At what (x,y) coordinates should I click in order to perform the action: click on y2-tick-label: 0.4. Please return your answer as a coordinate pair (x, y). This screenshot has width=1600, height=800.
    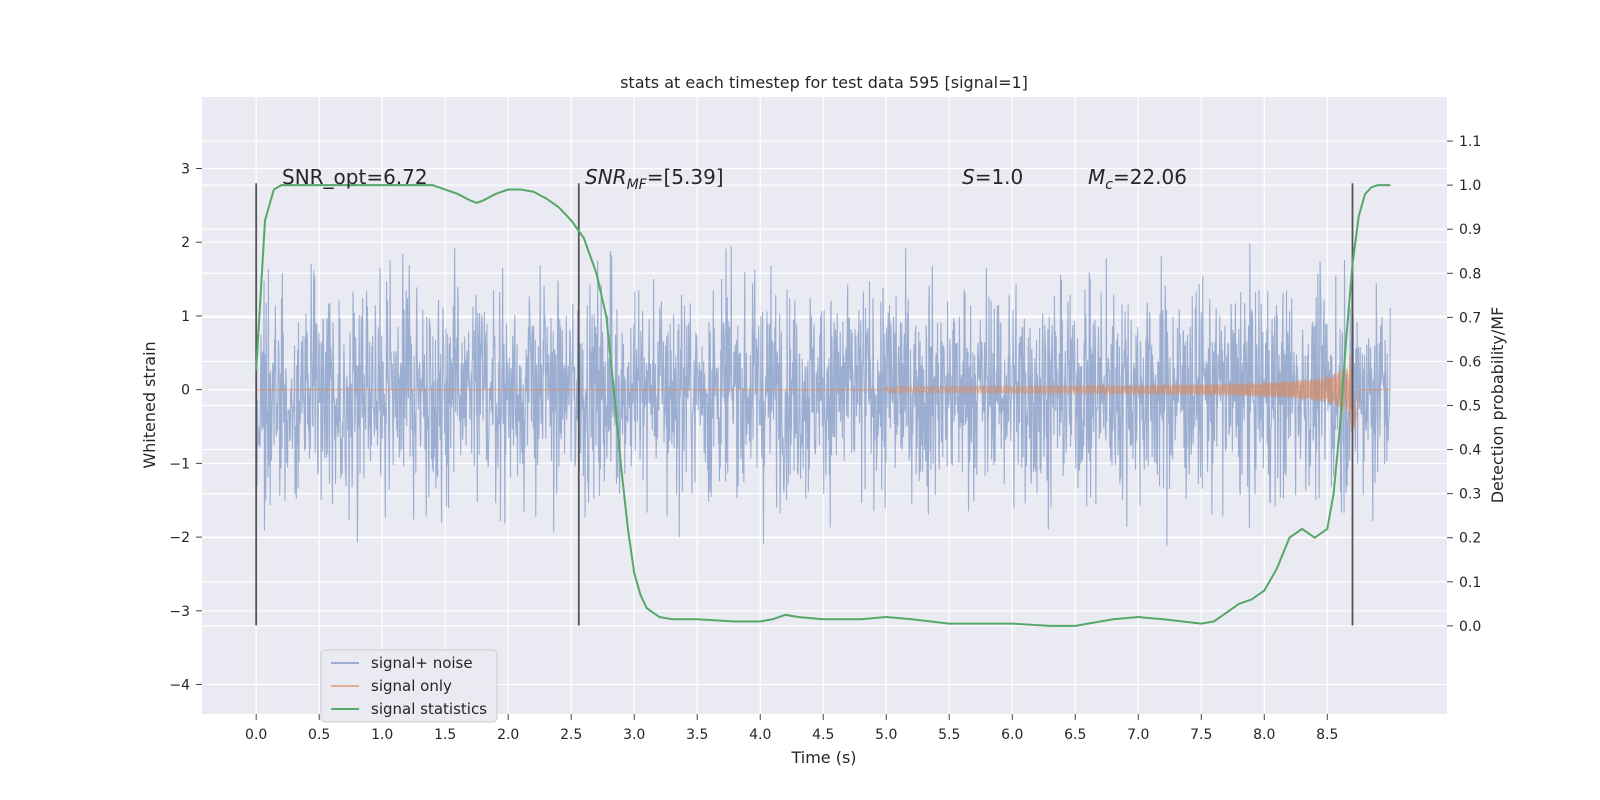
    Looking at the image, I should click on (1470, 451).